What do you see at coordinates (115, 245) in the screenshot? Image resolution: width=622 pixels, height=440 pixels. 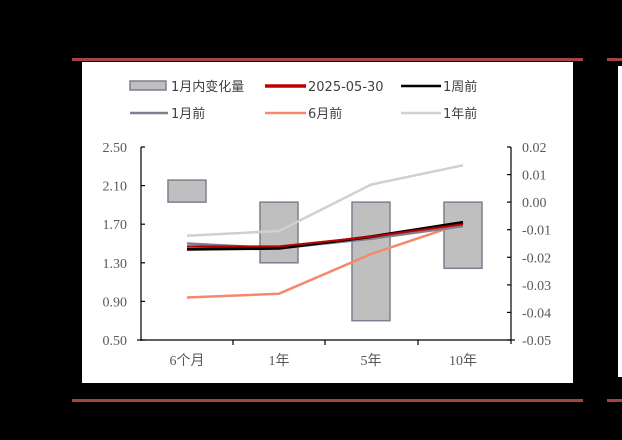 I see `left-axis-labels: 2.50 2.10 1.70 1.30 0.90 0.50` at bounding box center [115, 245].